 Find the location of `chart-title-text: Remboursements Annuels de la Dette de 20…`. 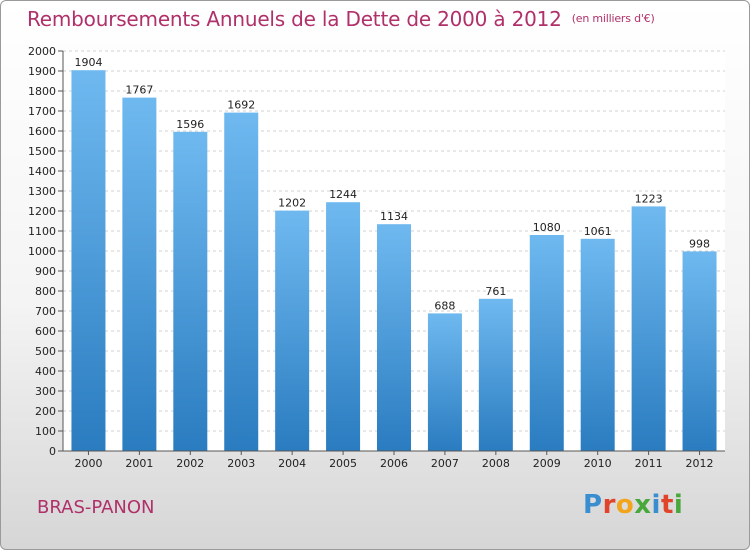

chart-title-text: Remboursements Annuels de la Dette de 20… is located at coordinates (294, 19).